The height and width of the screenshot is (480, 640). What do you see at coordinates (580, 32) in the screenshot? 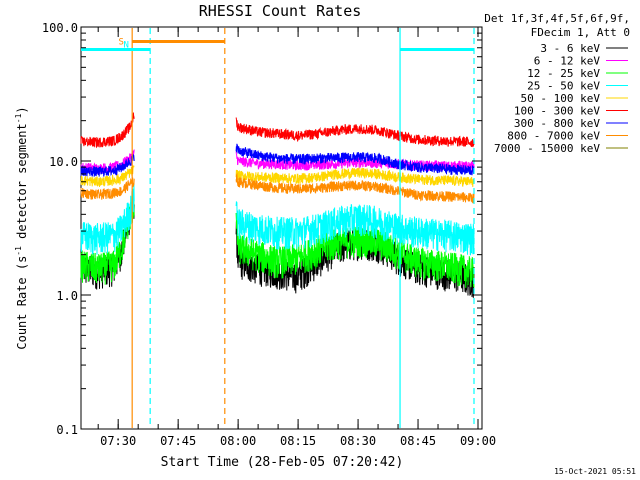
I see `legend-header-line-2: FDecim 1, Att 0` at bounding box center [580, 32].